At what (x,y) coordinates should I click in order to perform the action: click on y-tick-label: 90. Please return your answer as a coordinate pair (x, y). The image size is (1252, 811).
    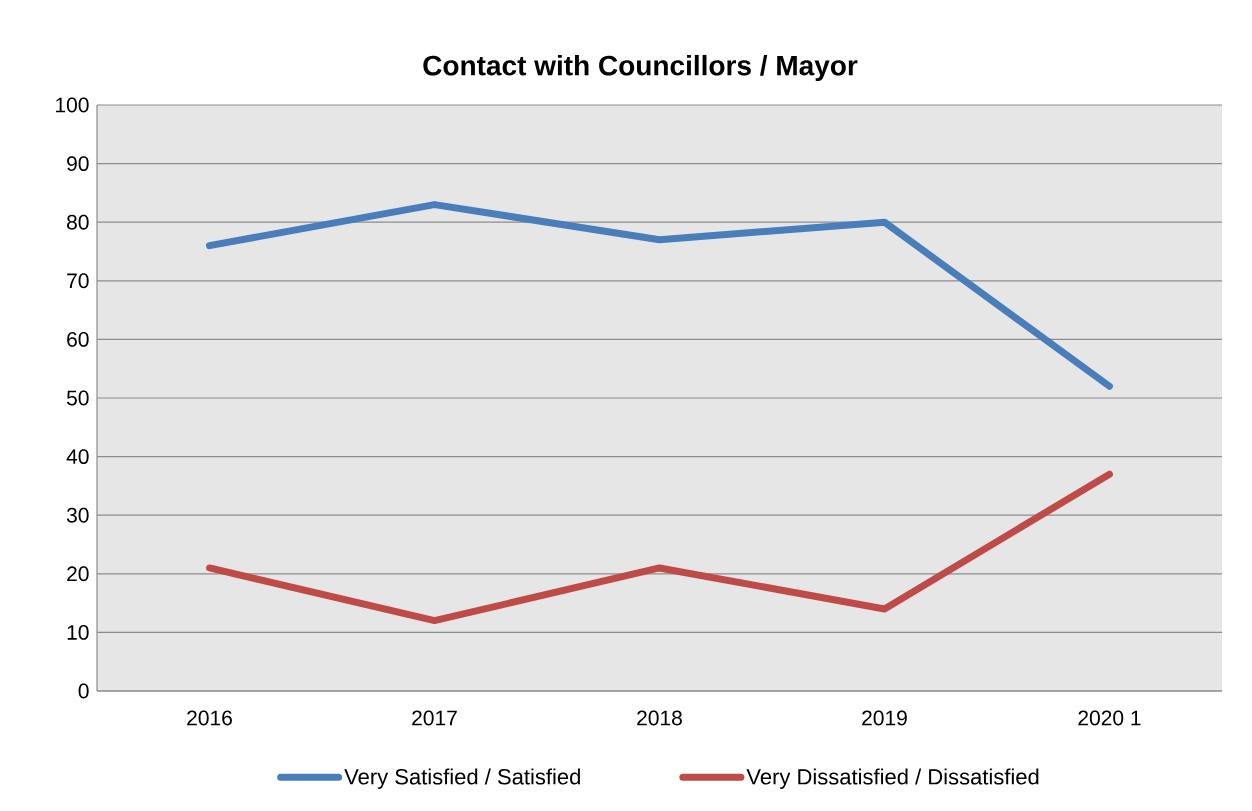
    Looking at the image, I should click on (78, 164).